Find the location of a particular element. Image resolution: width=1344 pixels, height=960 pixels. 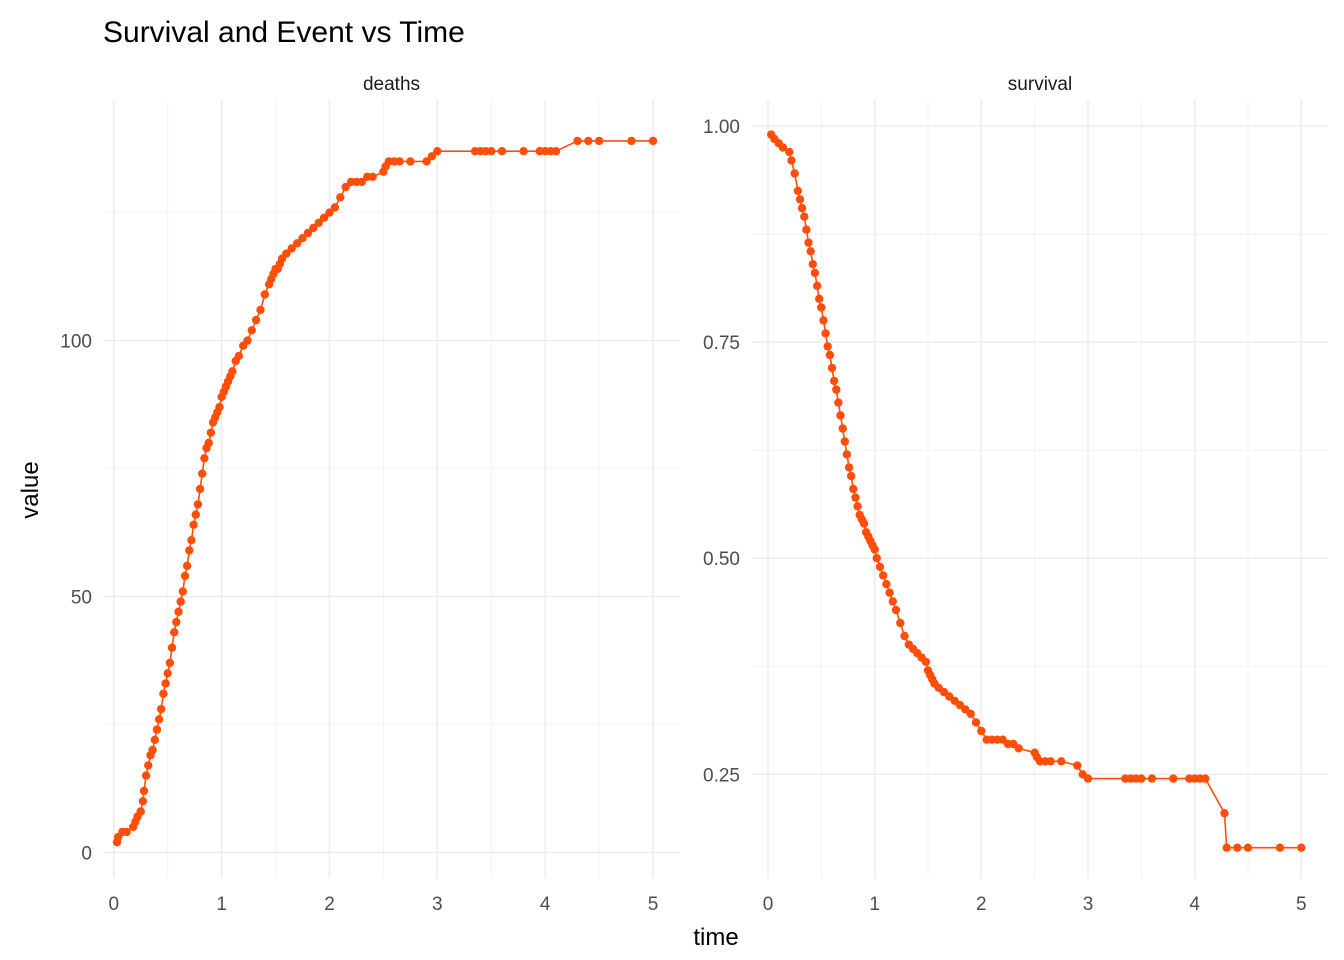

chart-title: Survival and Event vs Time is located at coordinates (284, 32).